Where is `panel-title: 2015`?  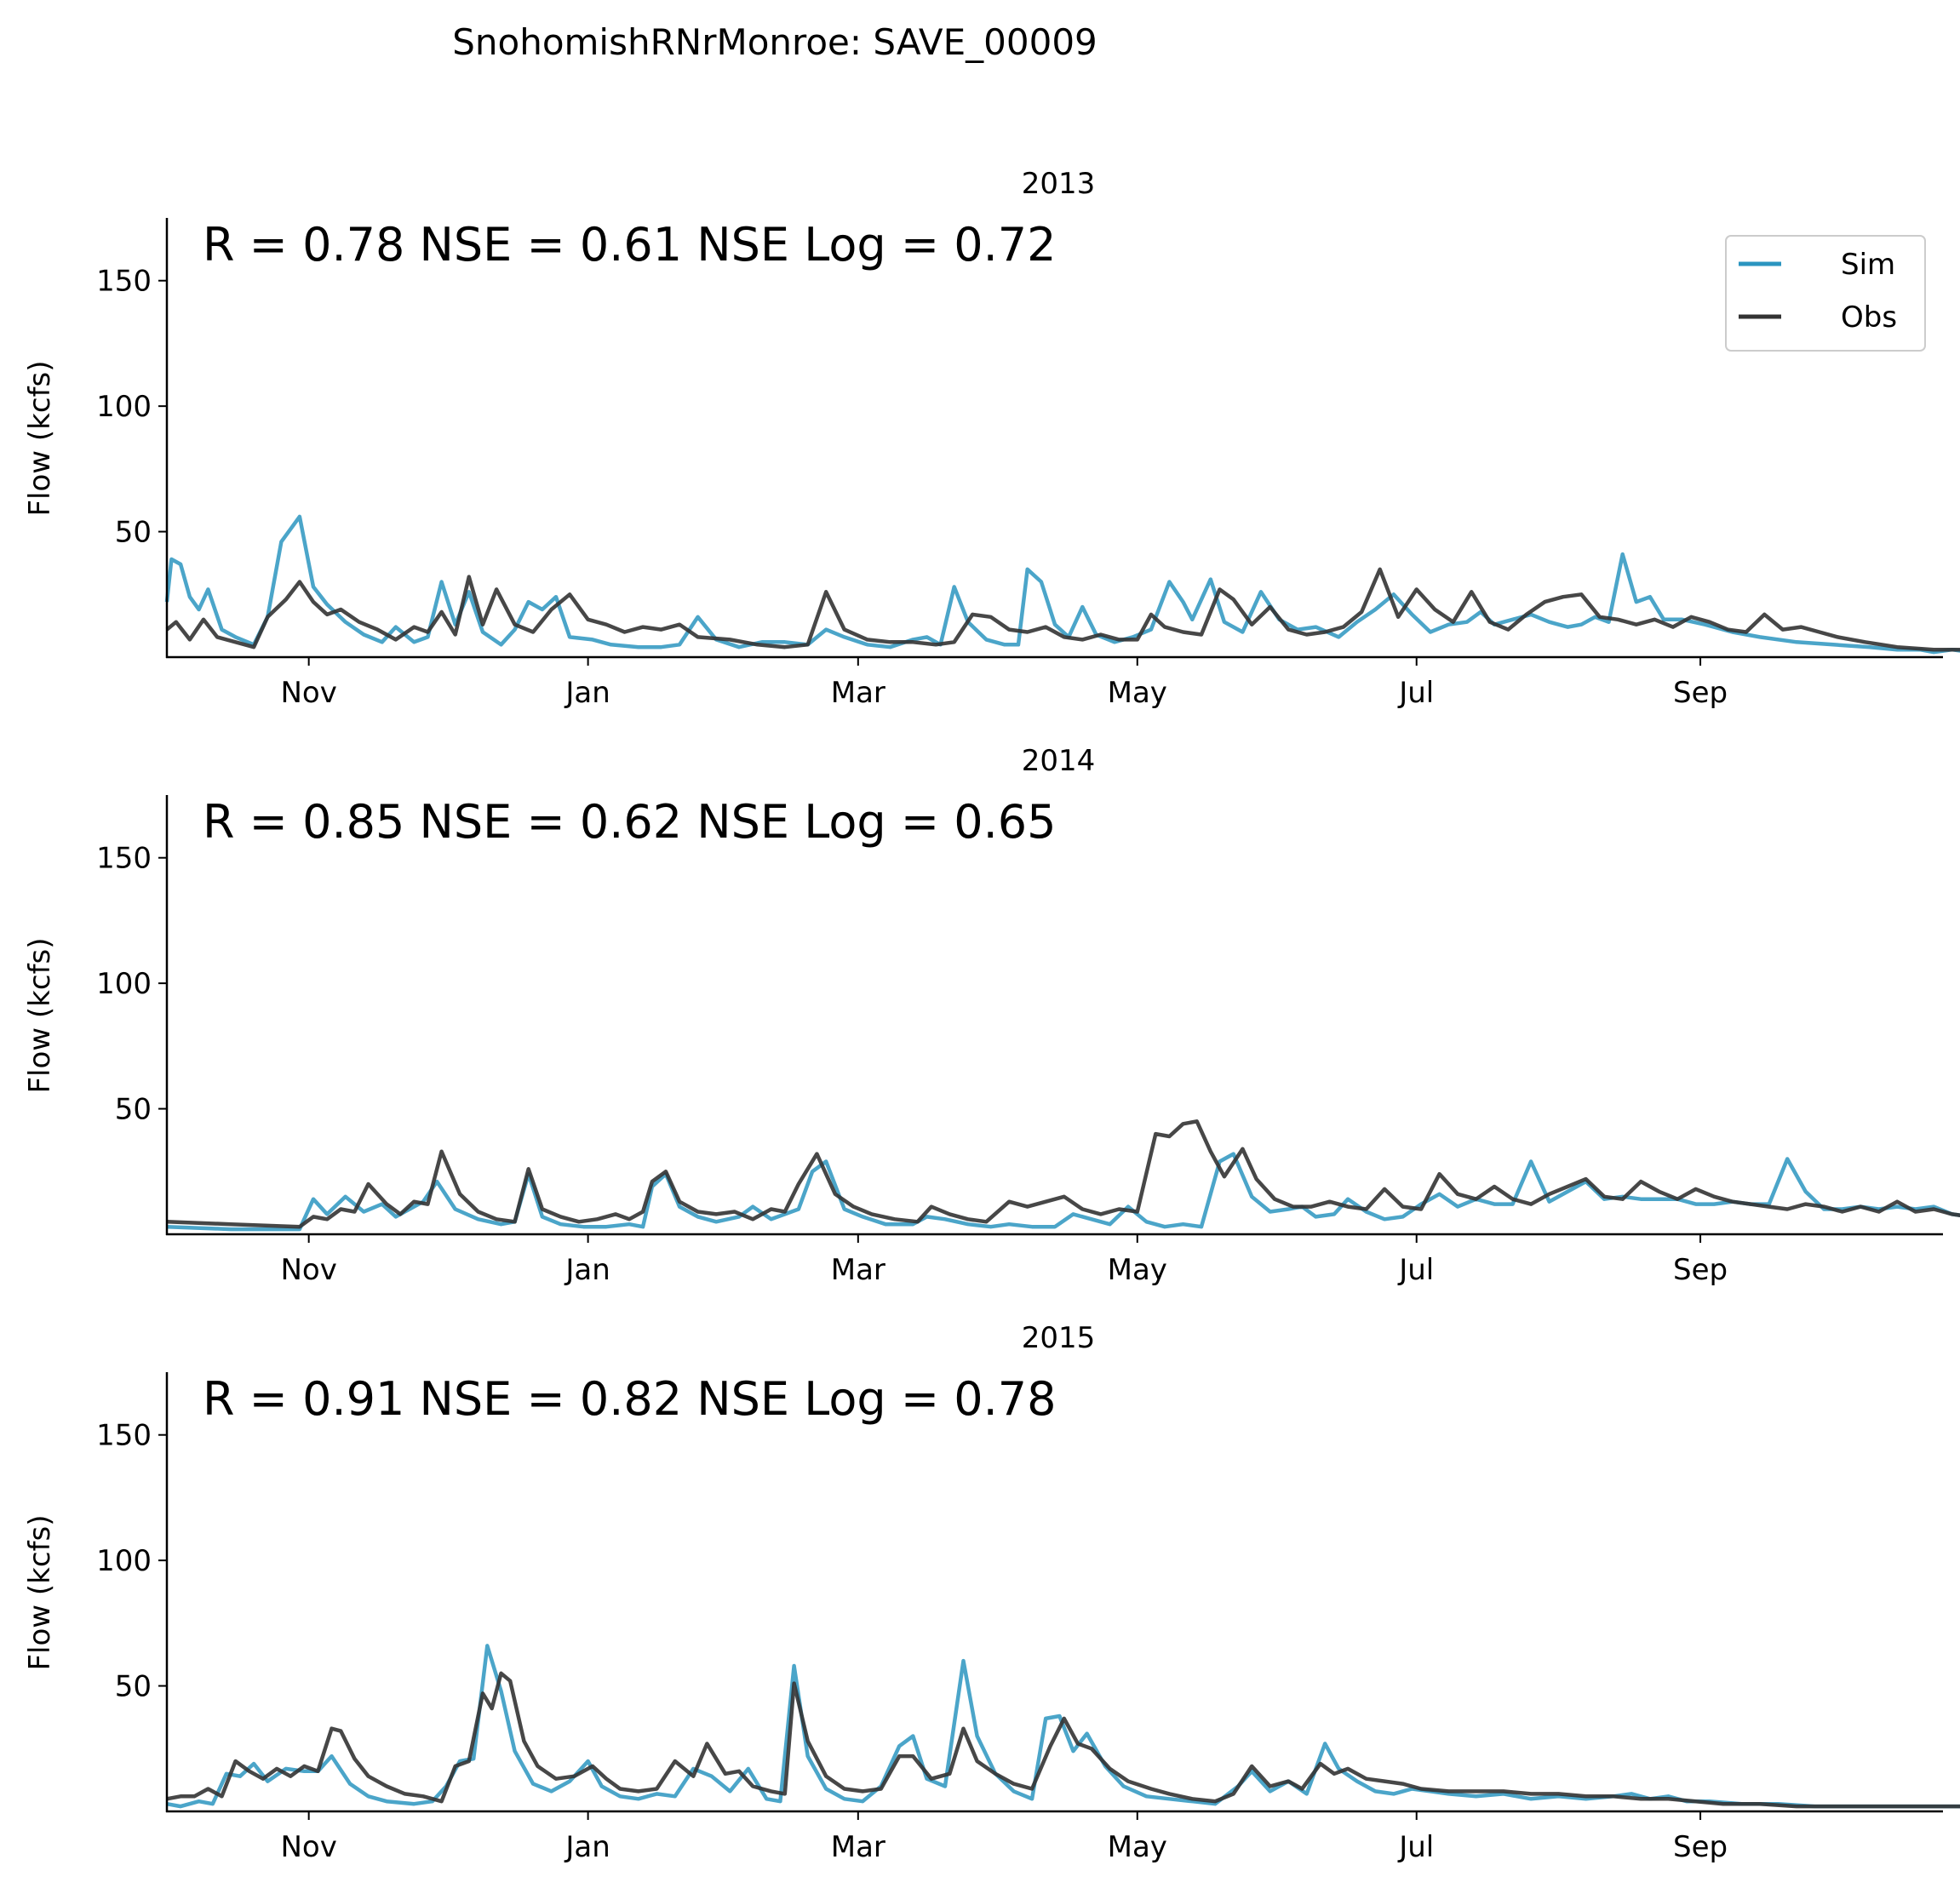 panel-title: 2015 is located at coordinates (1059, 1338).